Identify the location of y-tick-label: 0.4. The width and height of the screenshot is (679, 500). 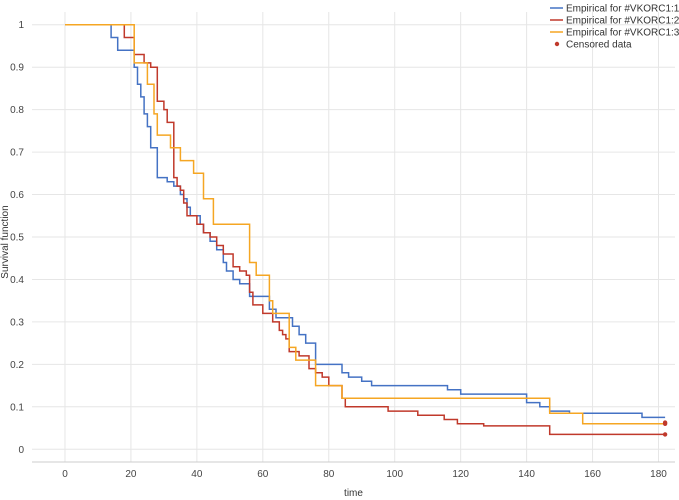
(17, 280).